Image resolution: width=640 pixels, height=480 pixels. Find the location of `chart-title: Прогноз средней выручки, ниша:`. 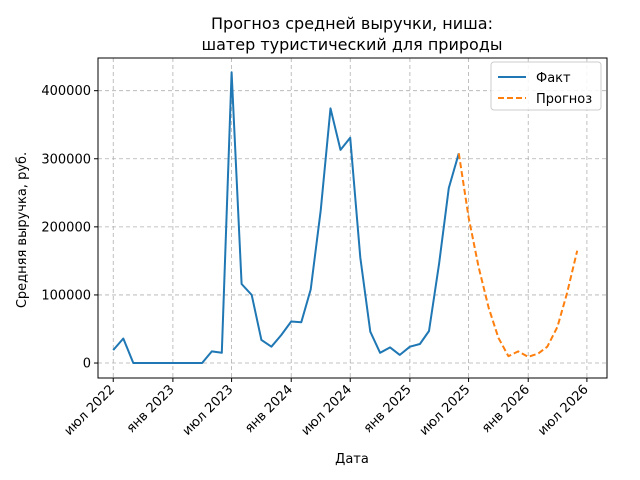

chart-title: Прогноз средней выручки, ниша: is located at coordinates (352, 23).